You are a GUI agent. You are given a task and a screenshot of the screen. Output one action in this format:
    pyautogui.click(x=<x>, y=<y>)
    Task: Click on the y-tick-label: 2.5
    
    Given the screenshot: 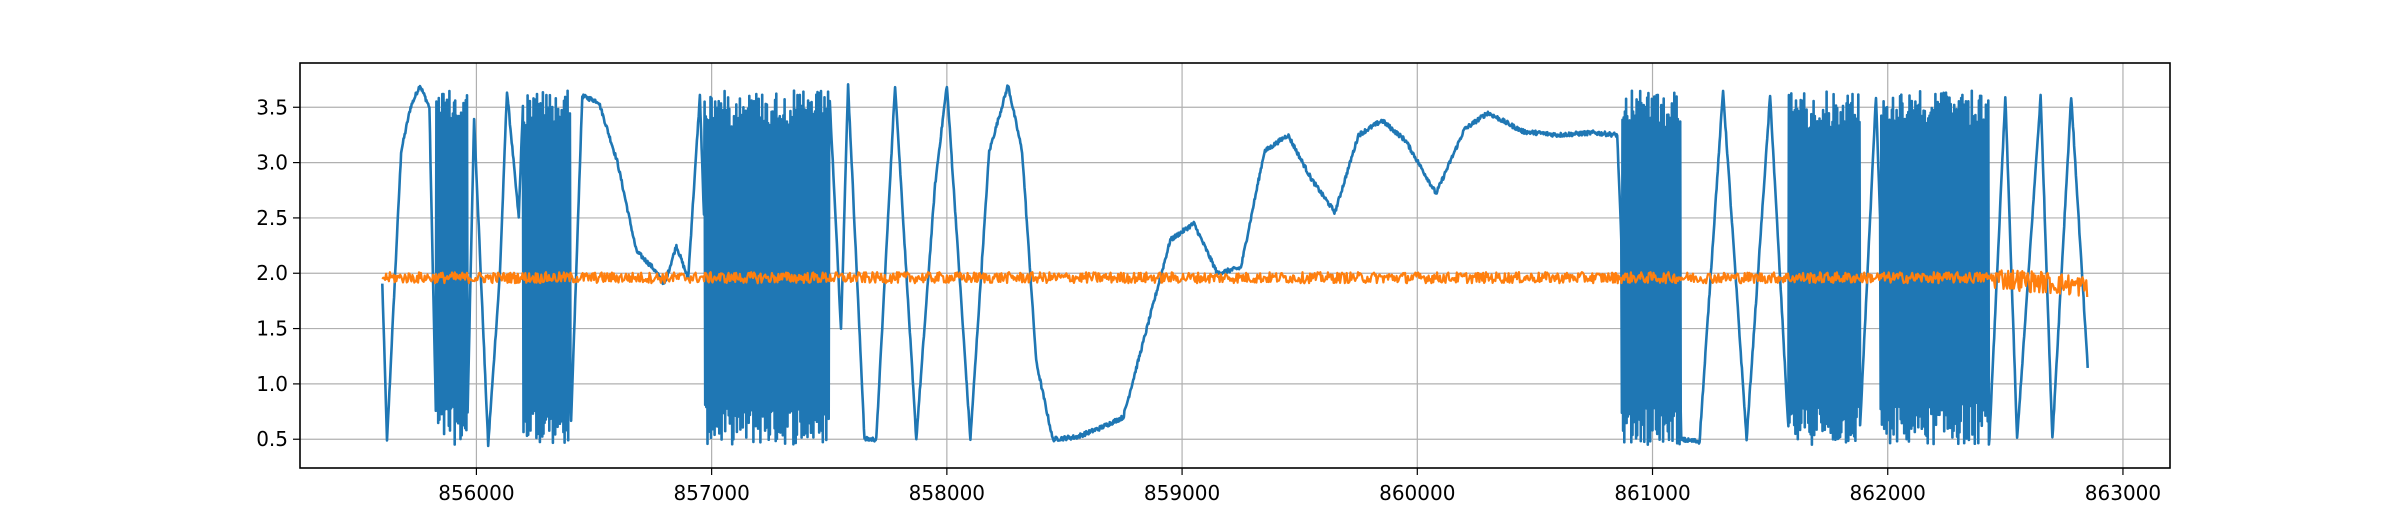 What is the action you would take?
    pyautogui.click(x=272, y=218)
    